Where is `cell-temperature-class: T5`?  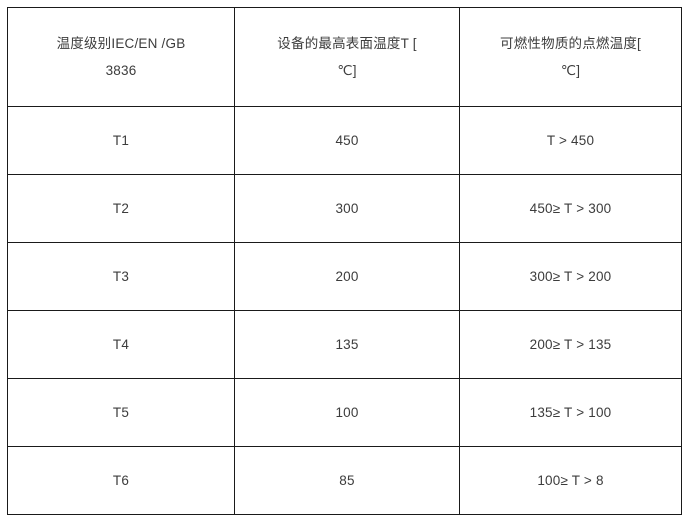
cell-temperature-class: T5 is located at coordinates (121, 412).